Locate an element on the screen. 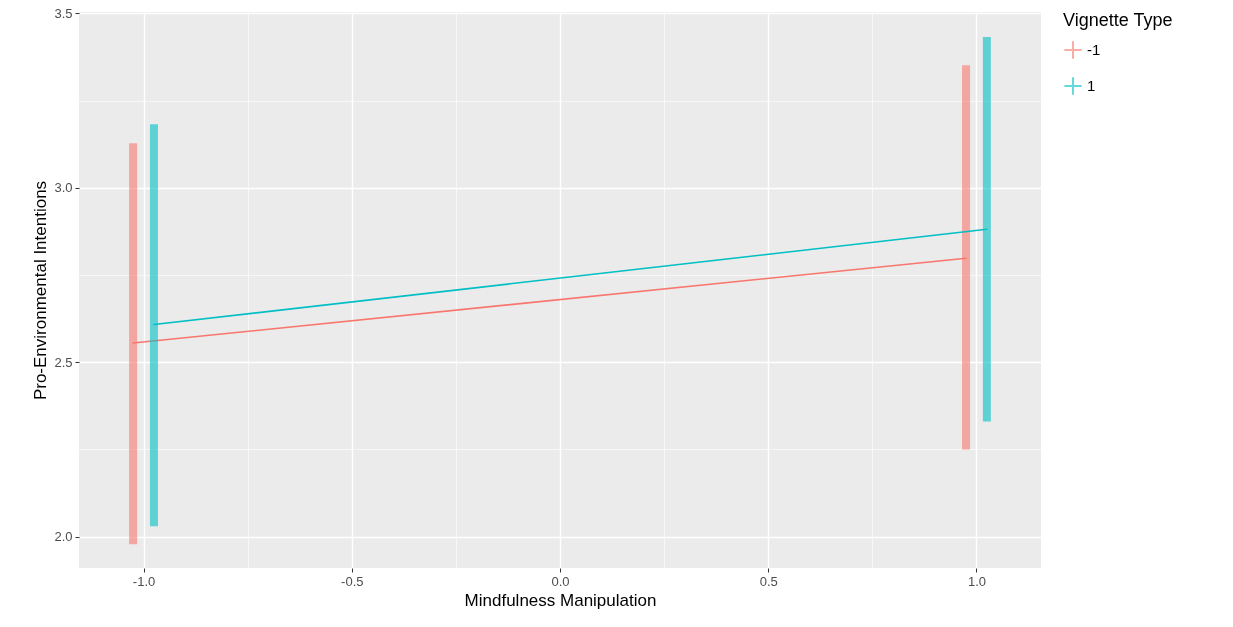  legend-title: Vignette Type is located at coordinates (1118, 20).